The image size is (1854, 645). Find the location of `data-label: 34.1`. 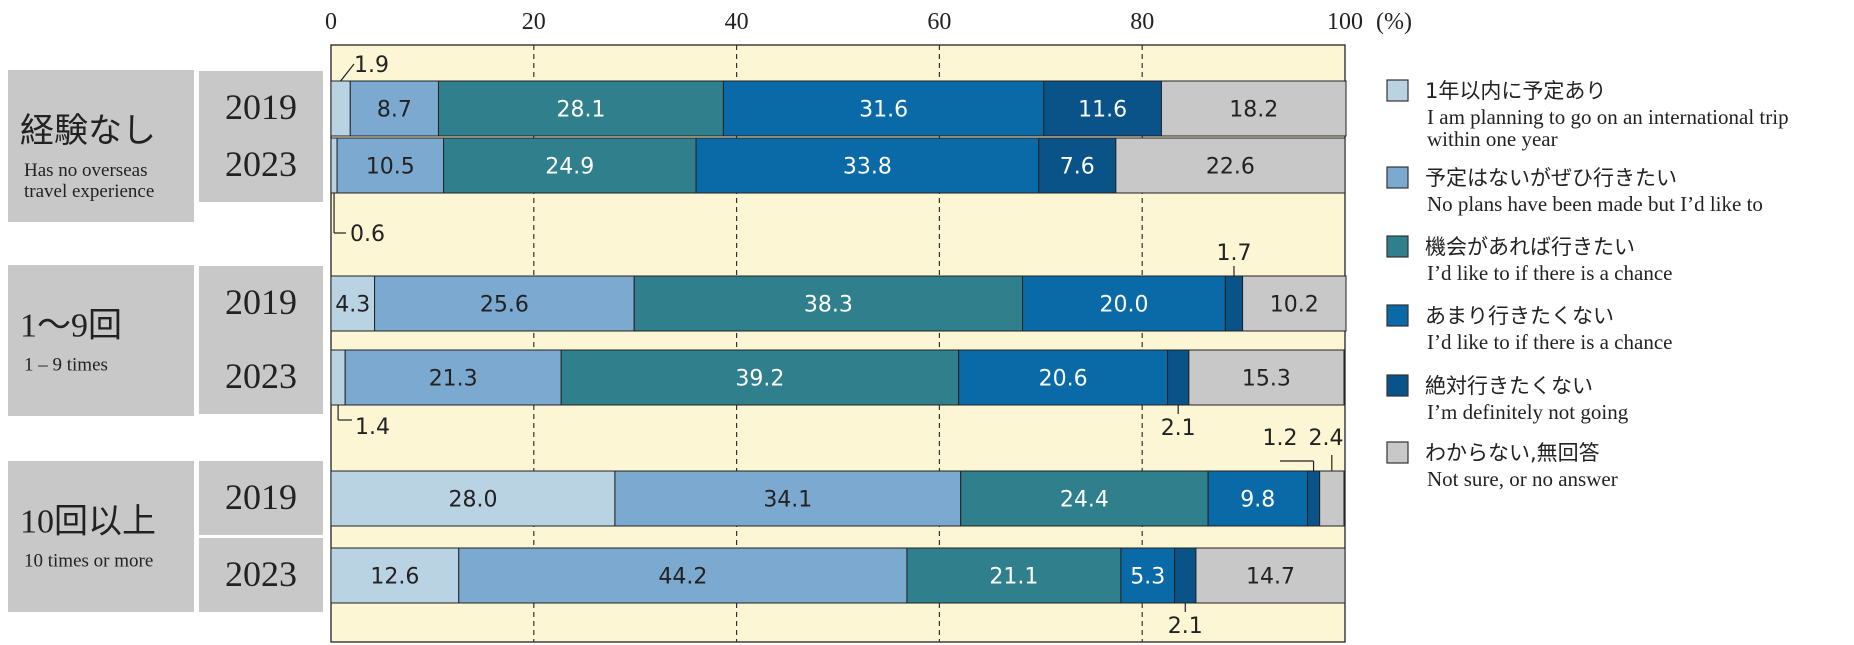

data-label: 34.1 is located at coordinates (787, 500).